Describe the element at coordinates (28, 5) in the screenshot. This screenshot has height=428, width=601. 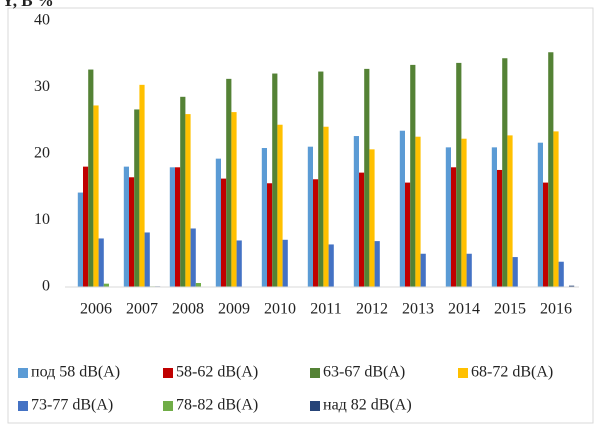
I see `y-axis-label: Y, B %` at that location.